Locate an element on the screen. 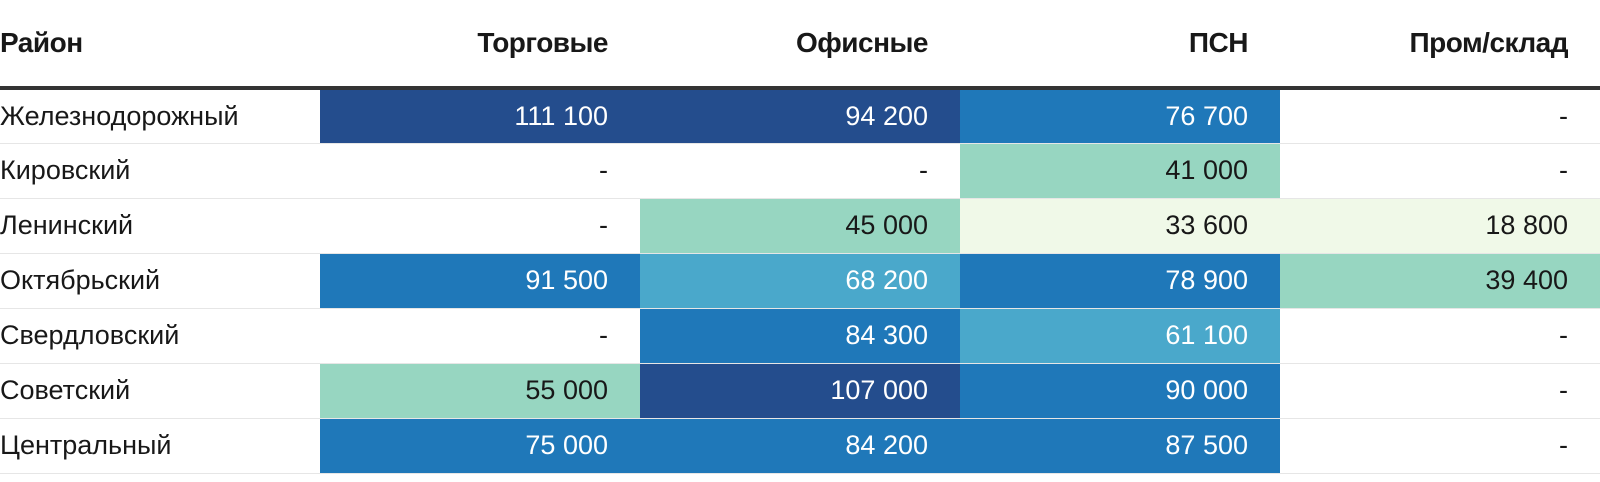  table-row: Советский 55 000 107 000 90 000- is located at coordinates (800, 391).